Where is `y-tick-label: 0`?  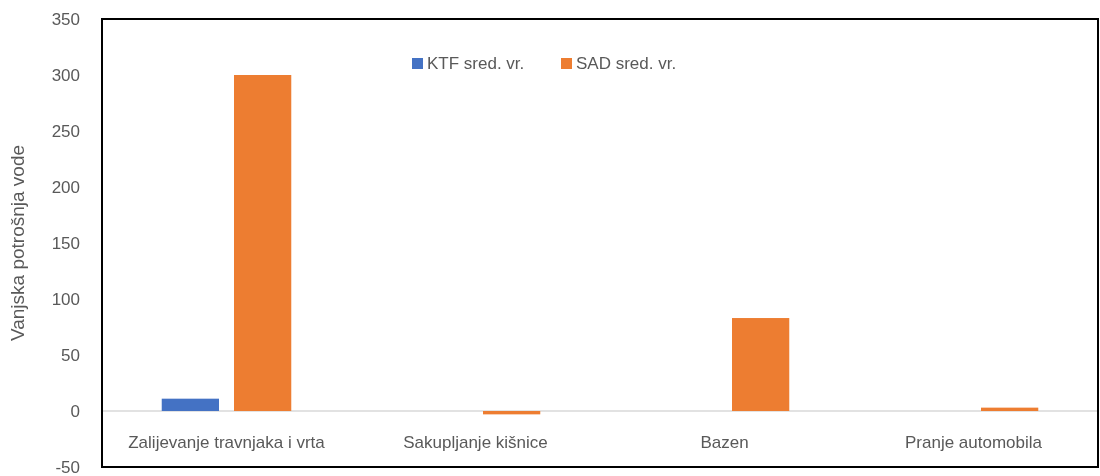
y-tick-label: 0 is located at coordinates (75, 411).